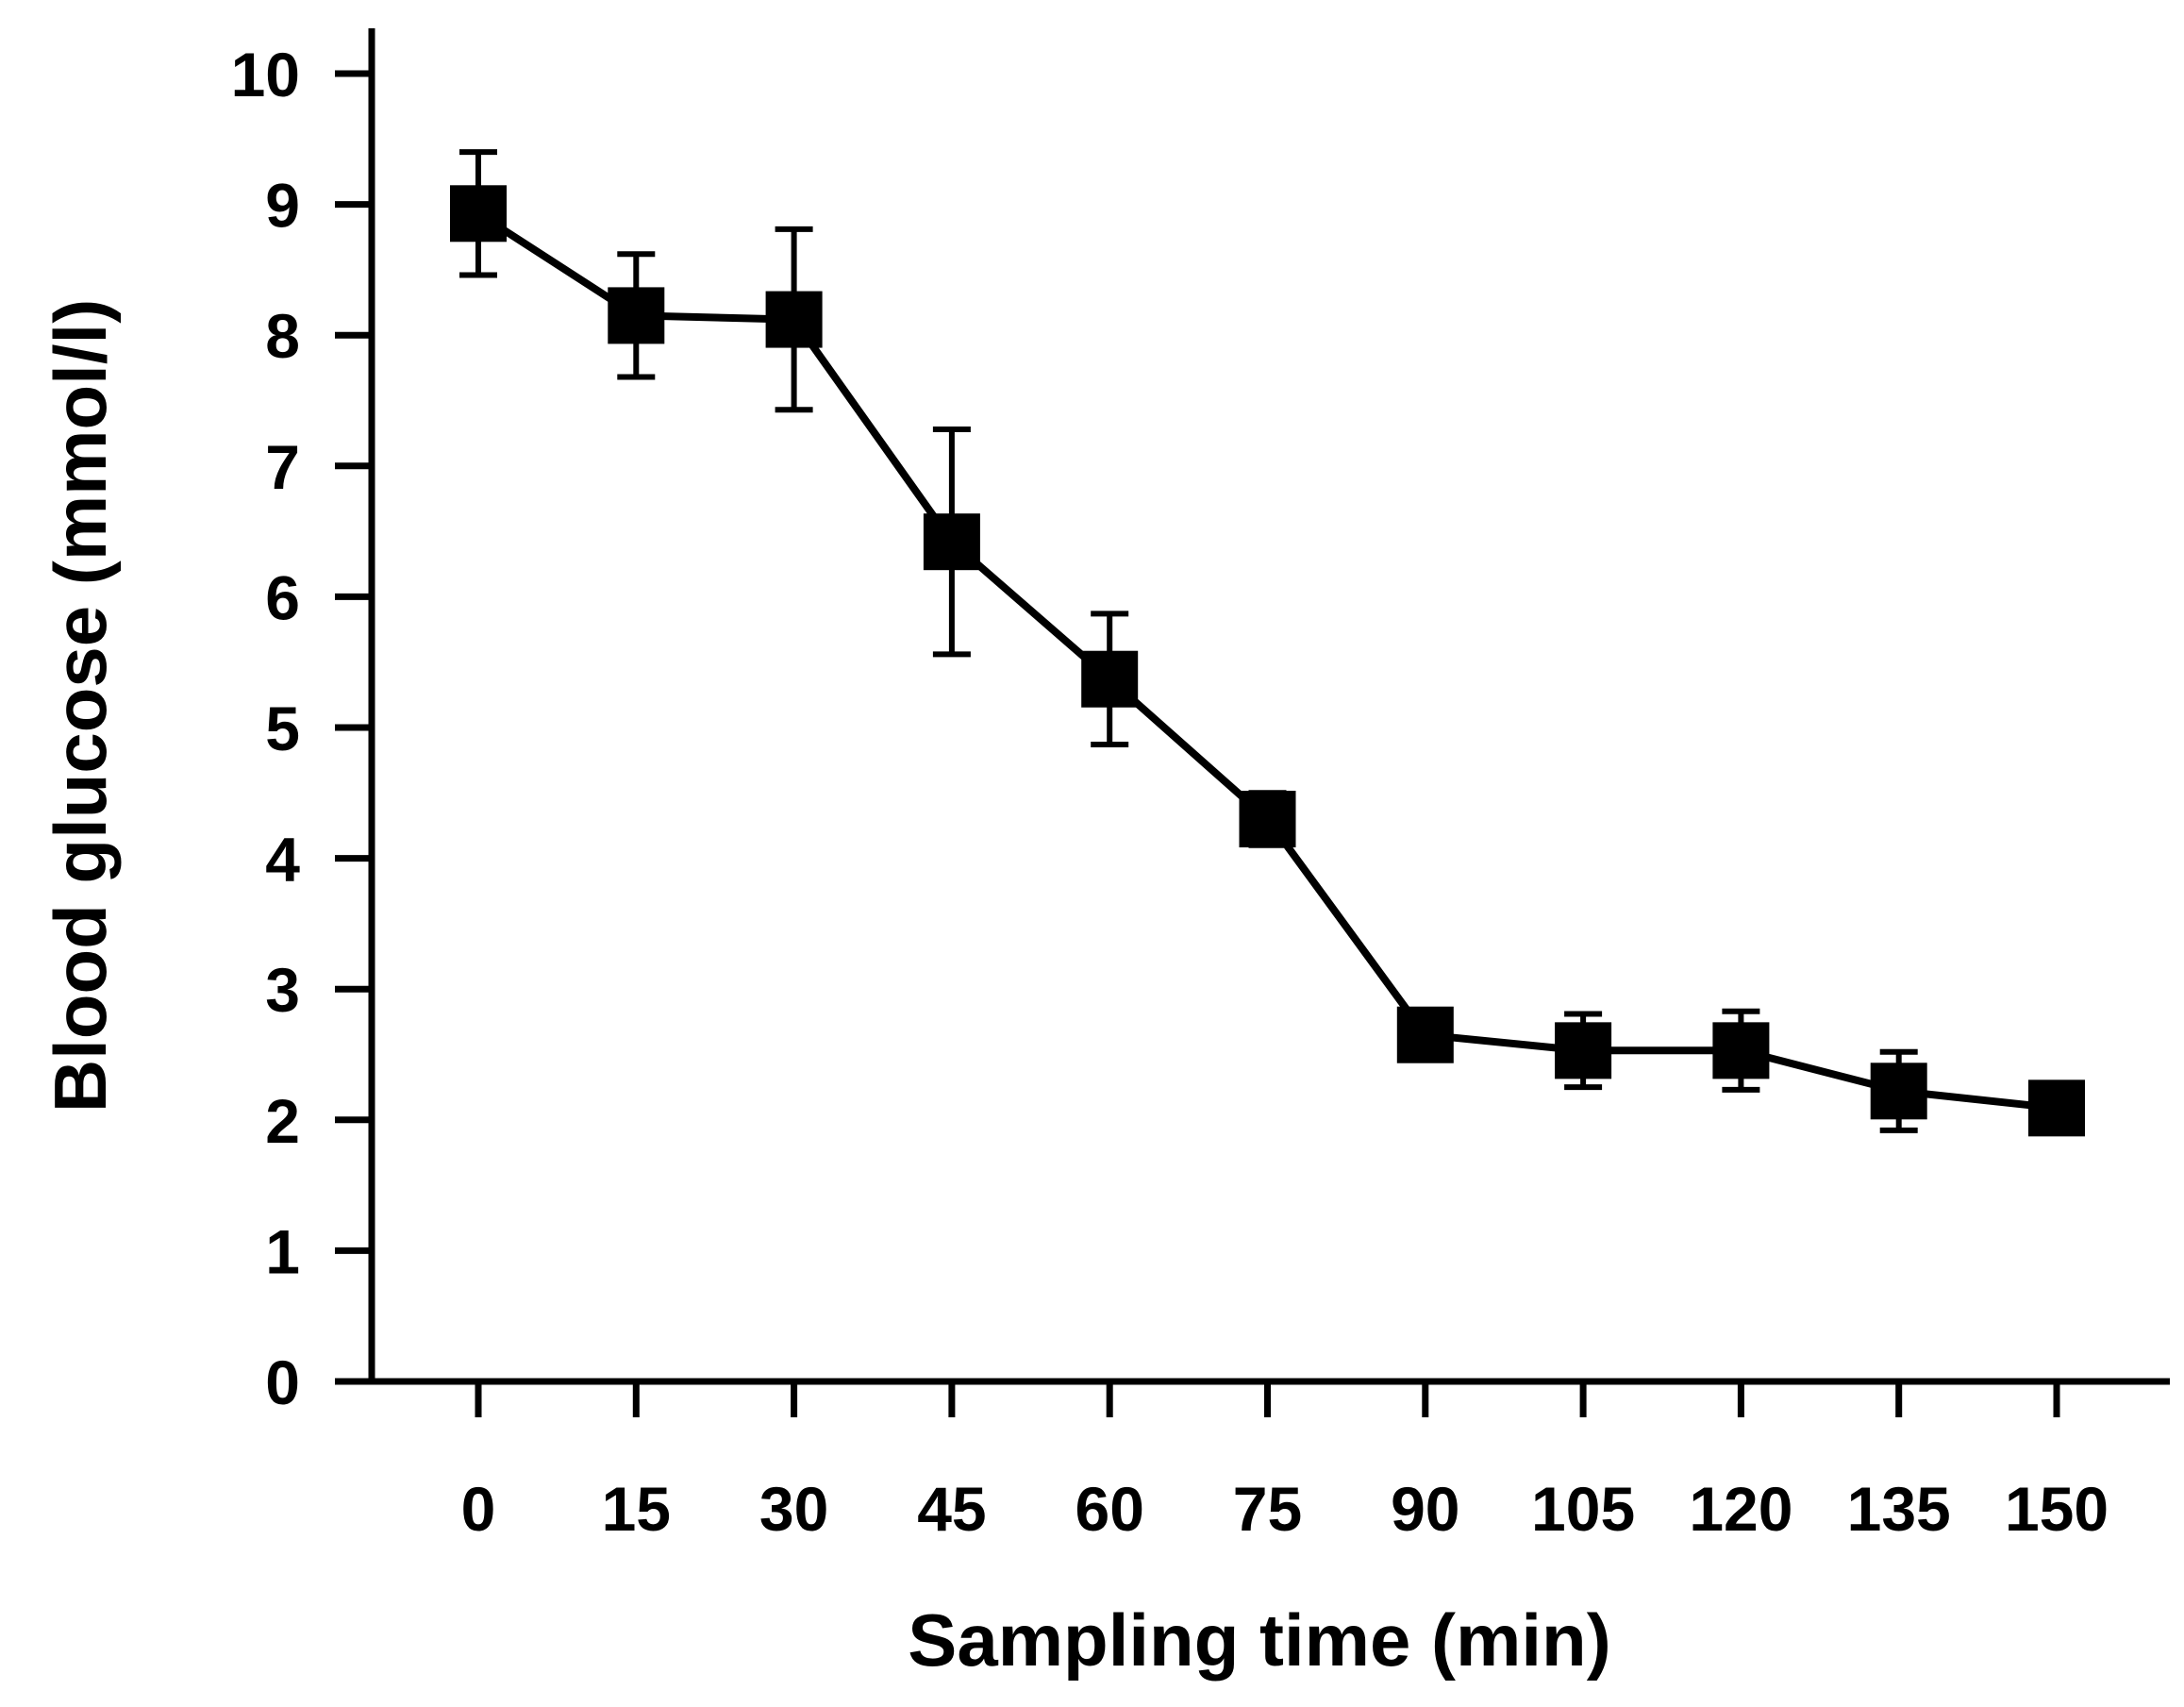  Describe the element at coordinates (478, 1509) in the screenshot. I see `x-tick-label-0: 0` at that location.